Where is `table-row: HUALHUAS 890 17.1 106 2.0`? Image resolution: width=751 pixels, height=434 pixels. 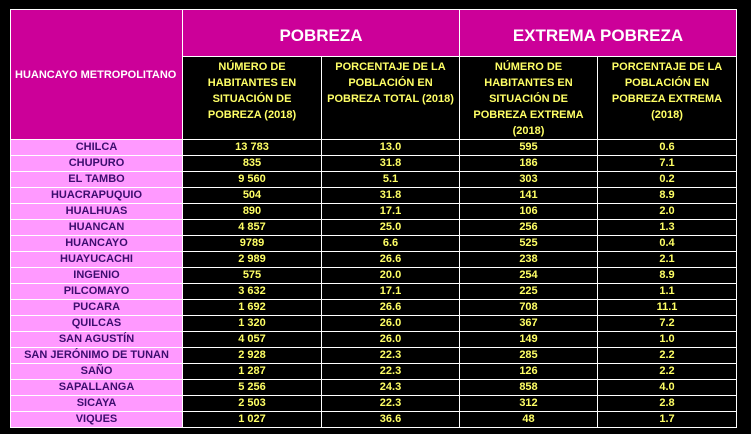
table-row: HUALHUAS 890 17.1 106 2.0 is located at coordinates (374, 211).